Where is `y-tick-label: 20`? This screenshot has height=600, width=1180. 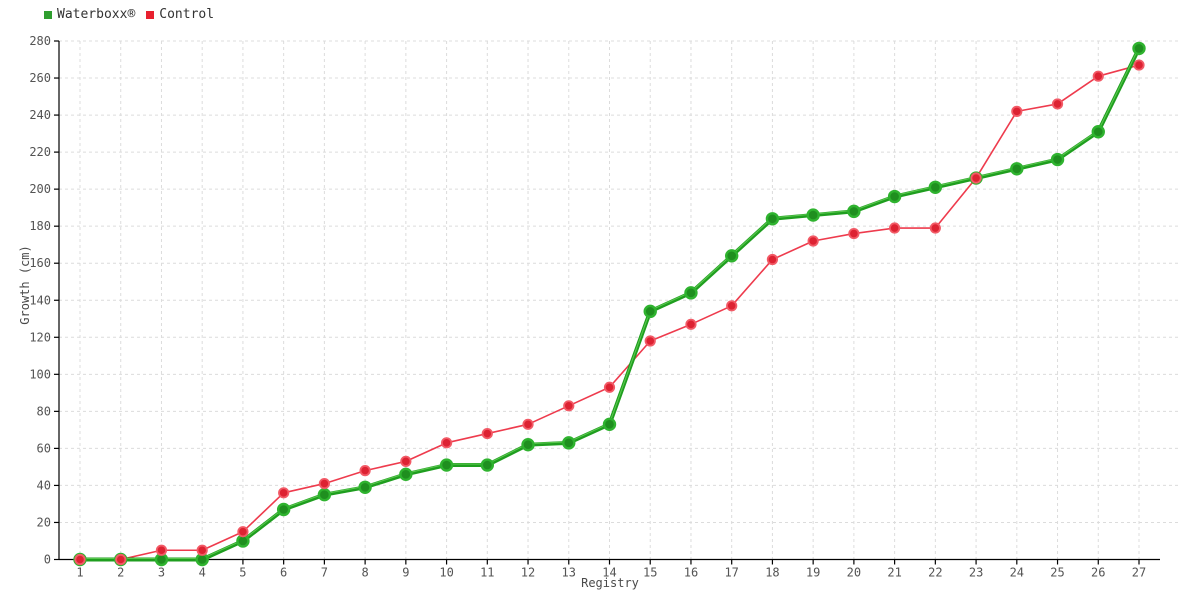 y-tick-label: 20 is located at coordinates (44, 522).